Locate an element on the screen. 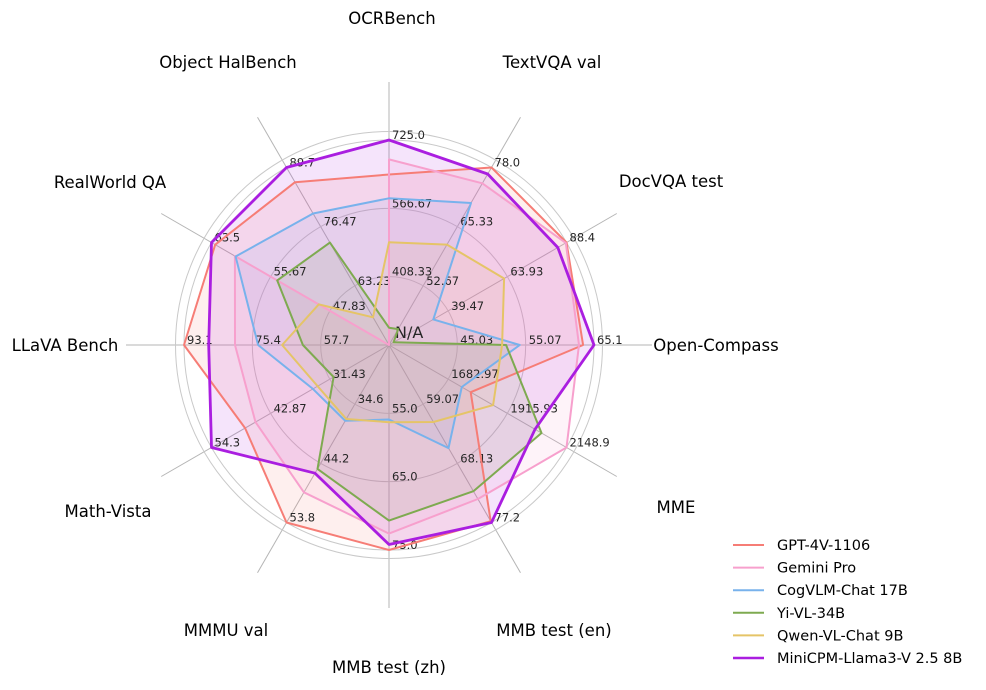  tick-label-object-halbench-2: 63.23 is located at coordinates (374, 281).